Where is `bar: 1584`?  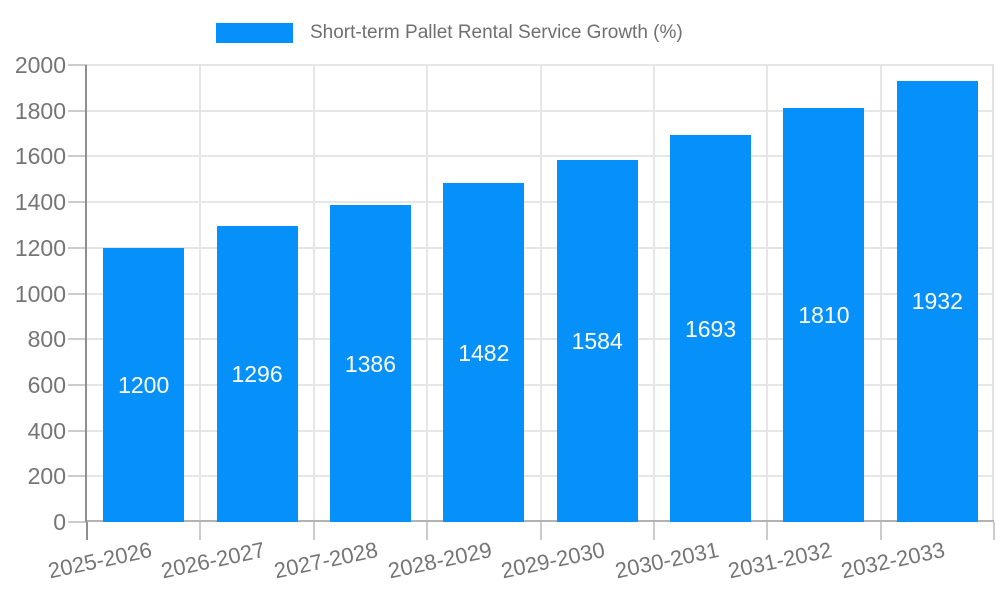 bar: 1584 is located at coordinates (597, 341).